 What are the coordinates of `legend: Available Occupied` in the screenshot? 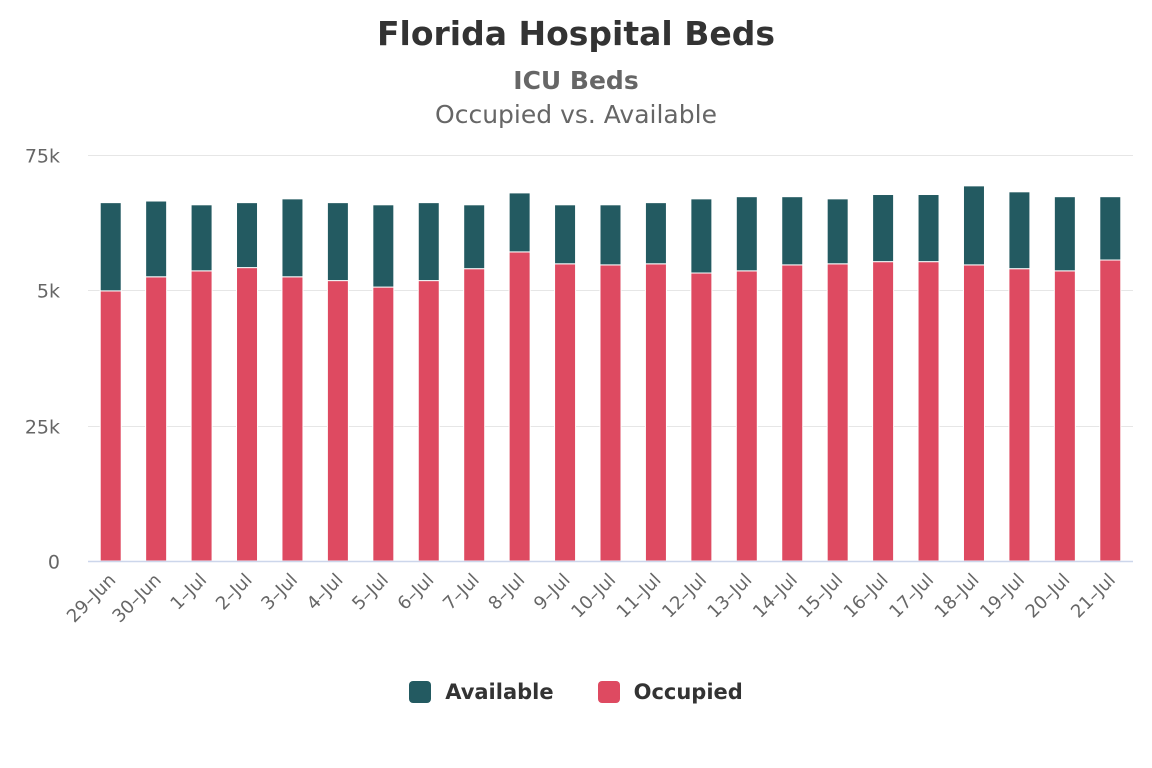 It's located at (576, 692).